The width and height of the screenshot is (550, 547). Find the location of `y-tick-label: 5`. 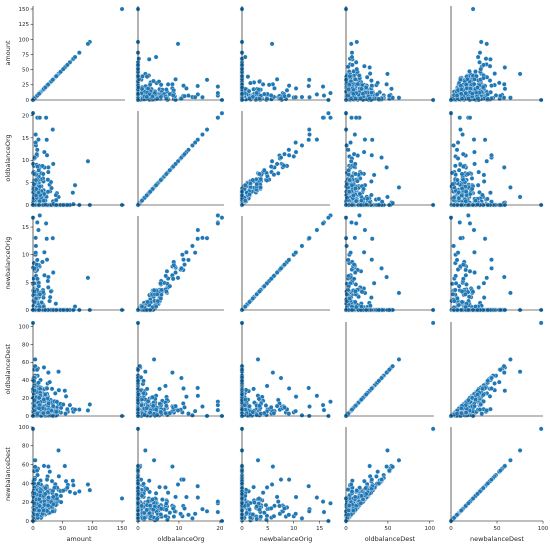

y-tick-label: 5 is located at coordinates (28, 283).